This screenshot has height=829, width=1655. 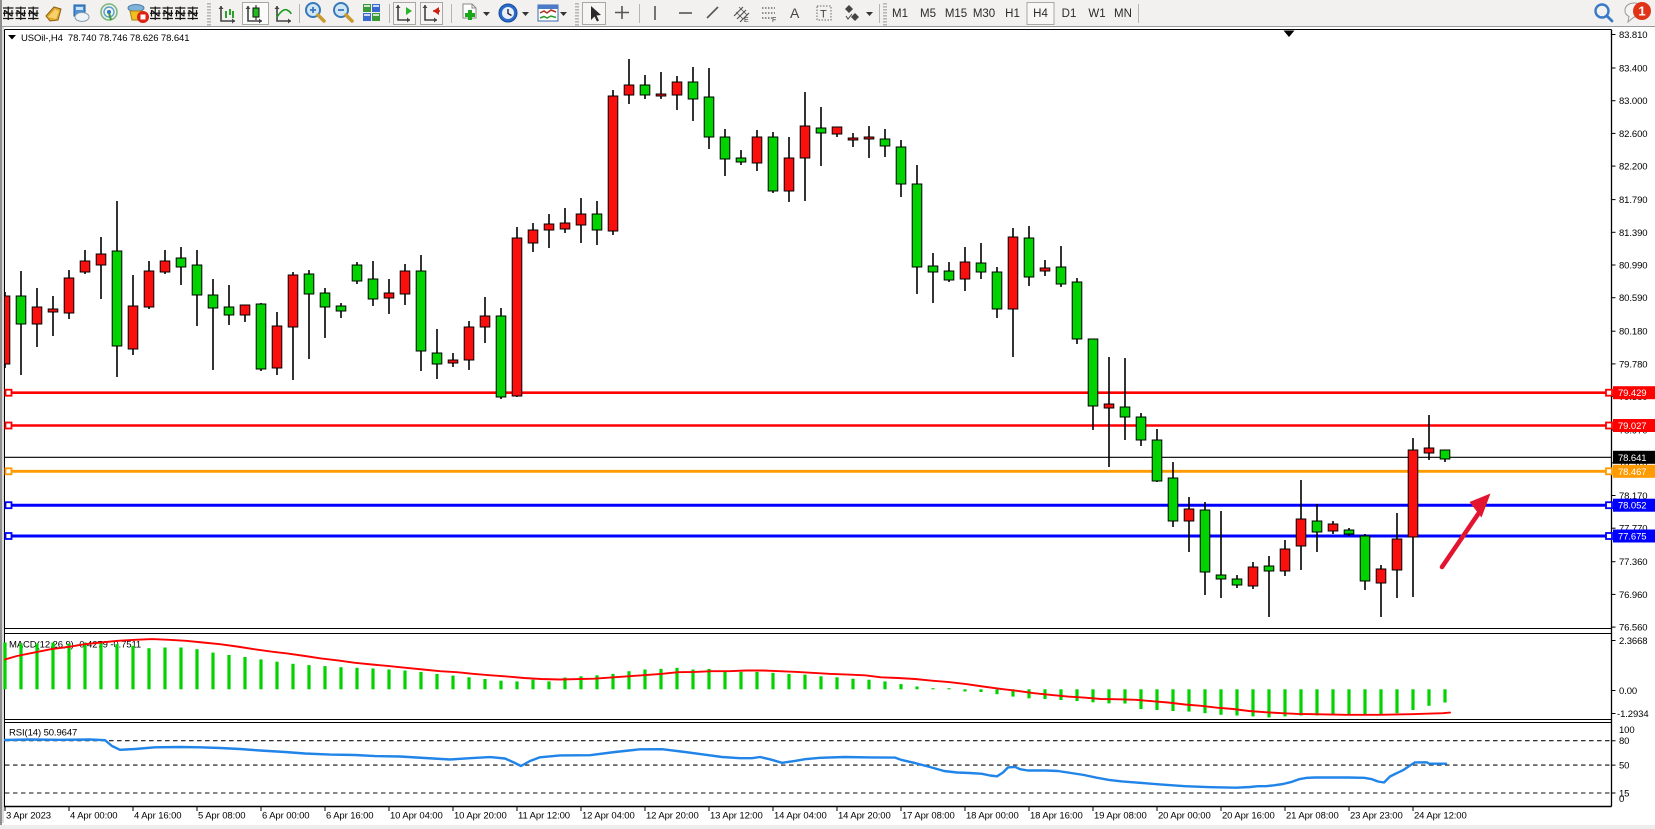 I want to click on svg-text: MN, so click(x=1123, y=14).